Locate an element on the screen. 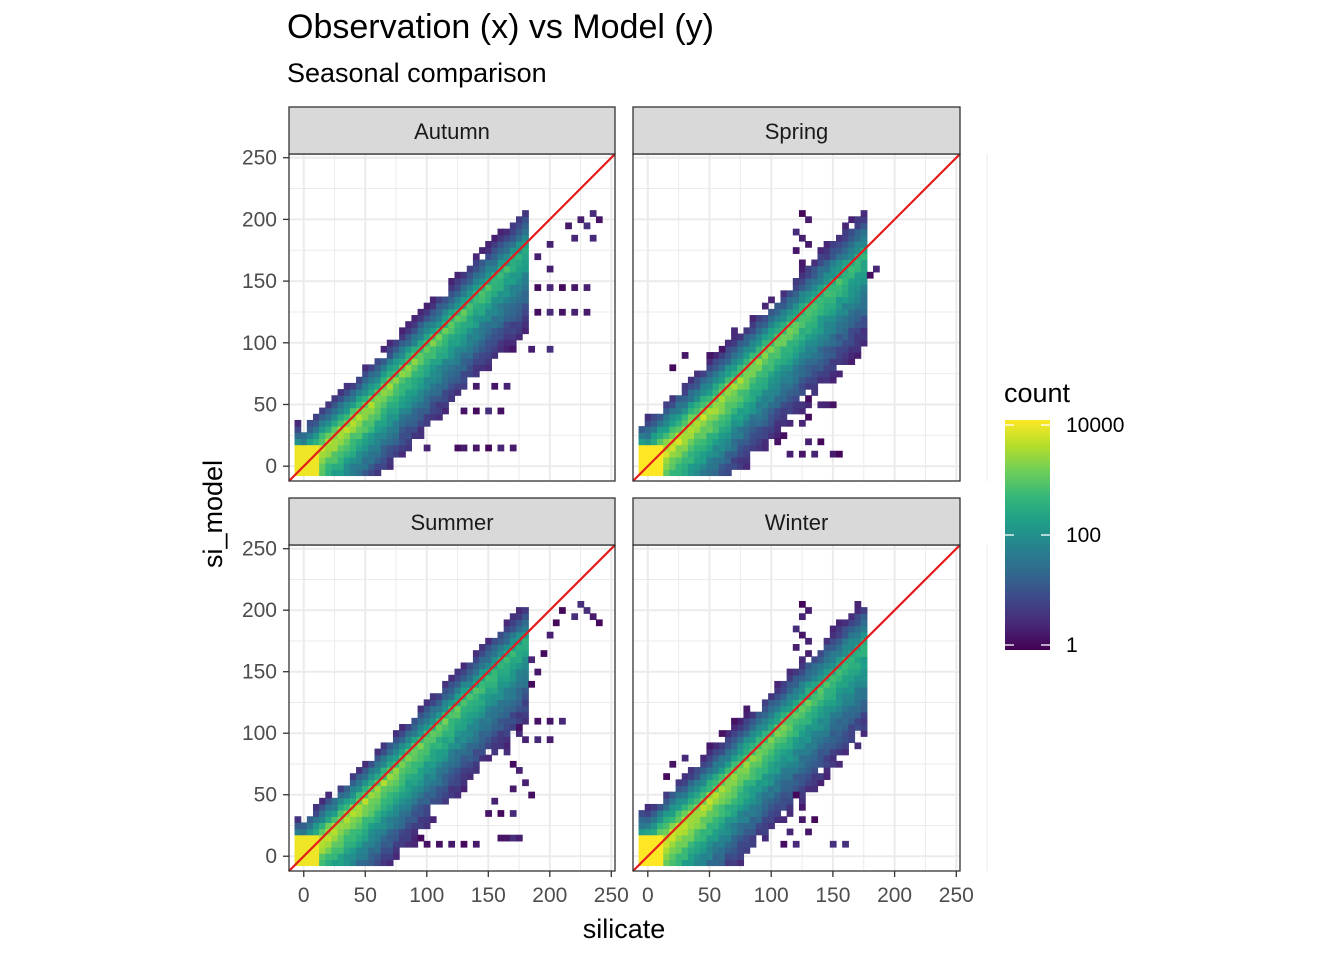  y-tick-label: 150 is located at coordinates (259, 281).